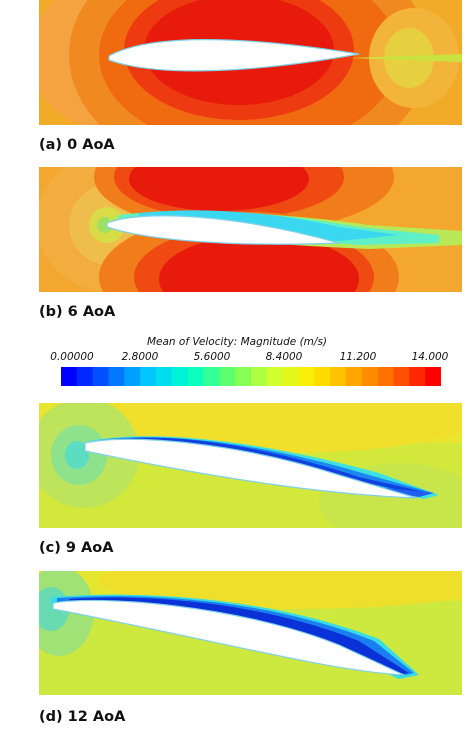 The height and width of the screenshot is (738, 474). Describe the element at coordinates (140, 357) in the screenshot. I see `colorbar-tick-1: 2.8000` at that location.